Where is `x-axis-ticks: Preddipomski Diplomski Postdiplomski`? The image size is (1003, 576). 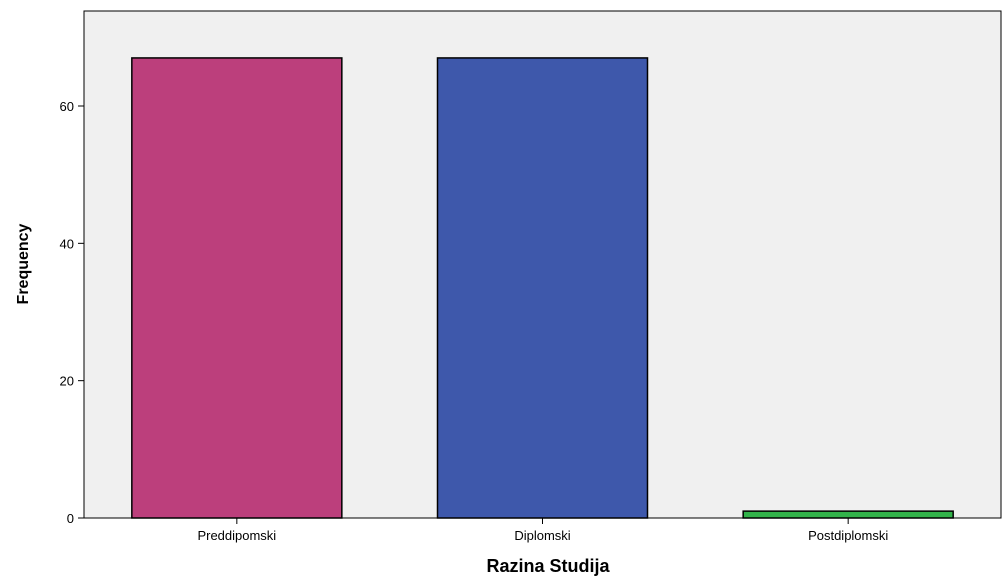
x-axis-ticks: Preddipomski Diplomski Postdiplomski is located at coordinates (542, 530).